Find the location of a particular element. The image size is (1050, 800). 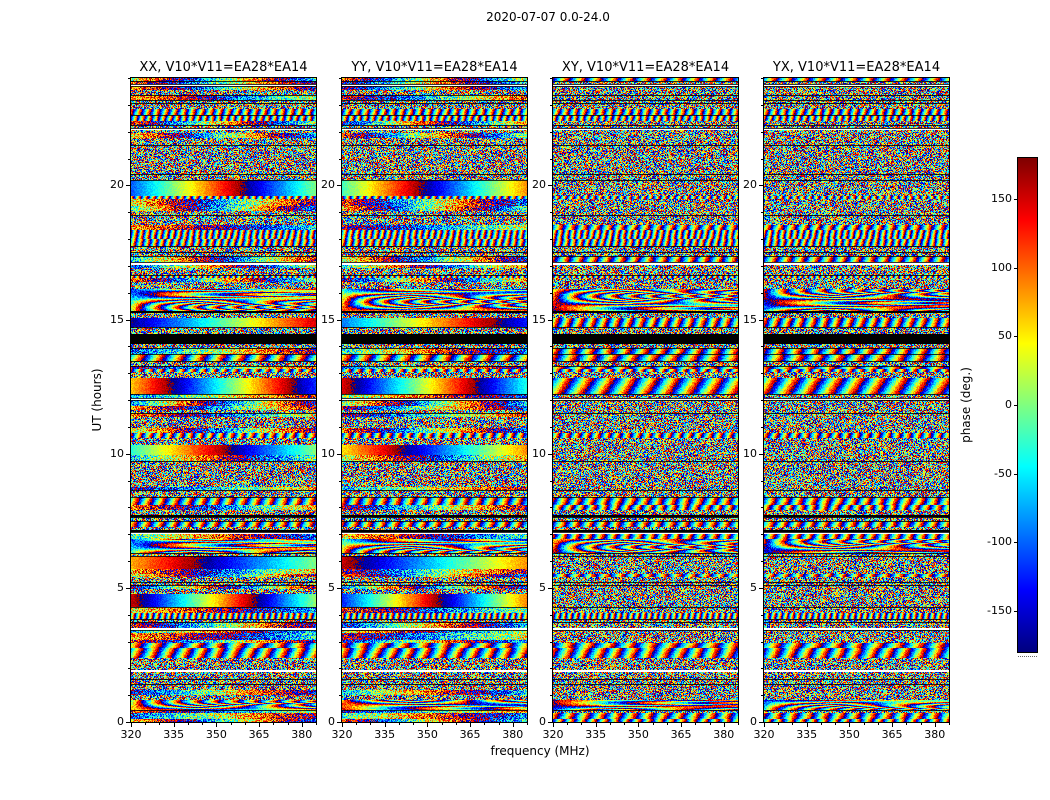

colorbar-tick-label: 100 is located at coordinates (1001, 267).